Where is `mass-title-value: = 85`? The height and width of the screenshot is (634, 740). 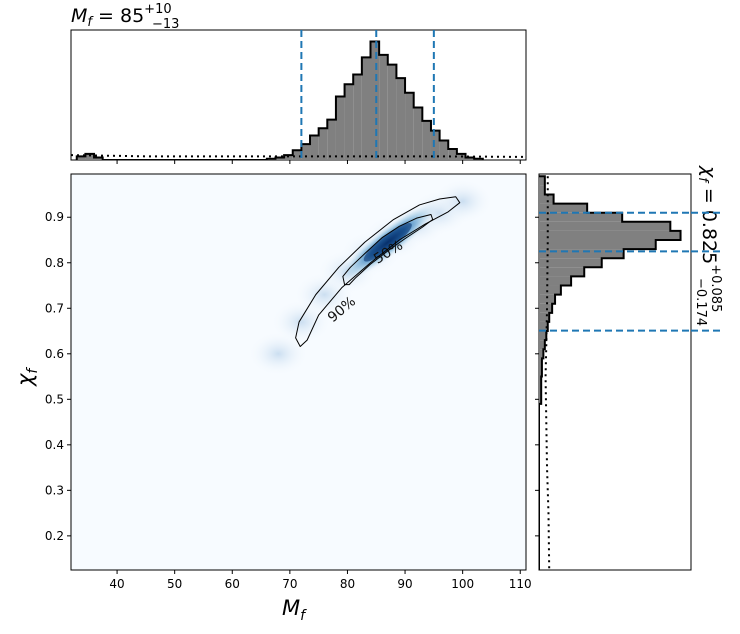 mass-title-value: = 85 is located at coordinates (118, 16).